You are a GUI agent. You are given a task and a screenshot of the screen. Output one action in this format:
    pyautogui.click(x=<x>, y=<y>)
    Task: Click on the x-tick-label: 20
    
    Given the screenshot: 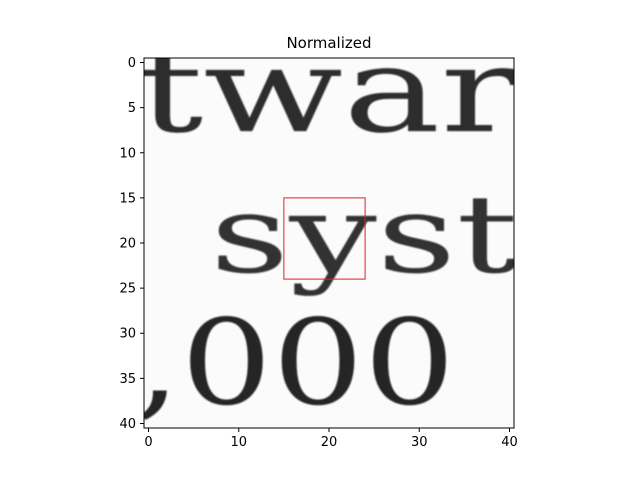 What is the action you would take?
    pyautogui.click(x=329, y=442)
    